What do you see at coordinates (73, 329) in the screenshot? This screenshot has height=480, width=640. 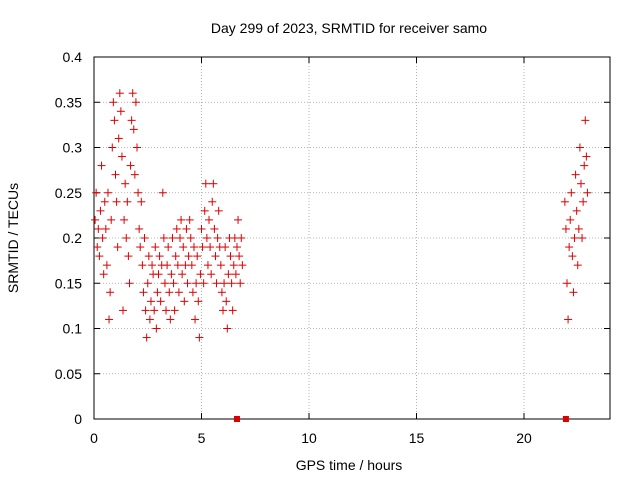 I see `y-tick-label: 0.1` at bounding box center [73, 329].